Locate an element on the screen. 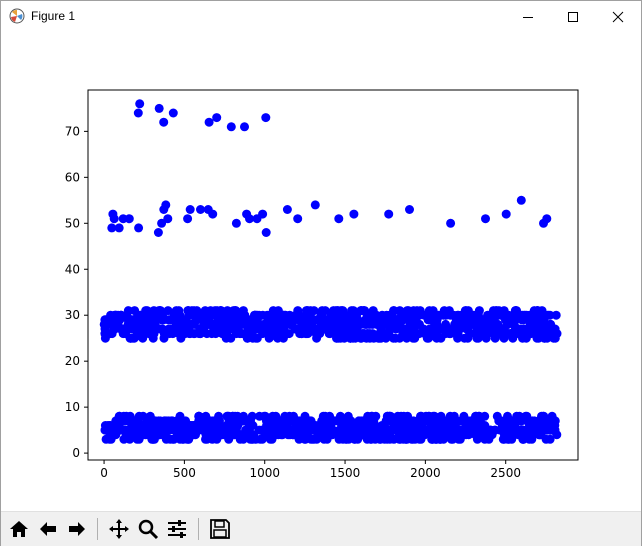 The width and height of the screenshot is (642, 546). configure-subplots-button is located at coordinates (177, 529).